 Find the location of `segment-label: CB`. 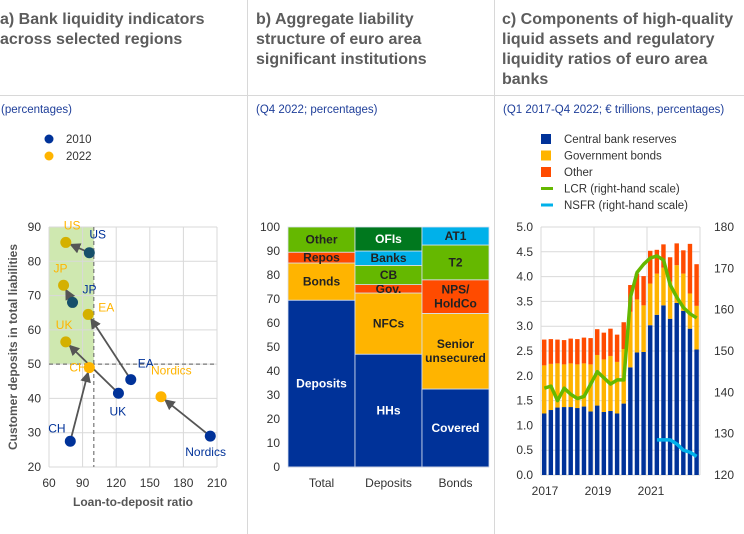

segment-label: CB is located at coordinates (389, 275).